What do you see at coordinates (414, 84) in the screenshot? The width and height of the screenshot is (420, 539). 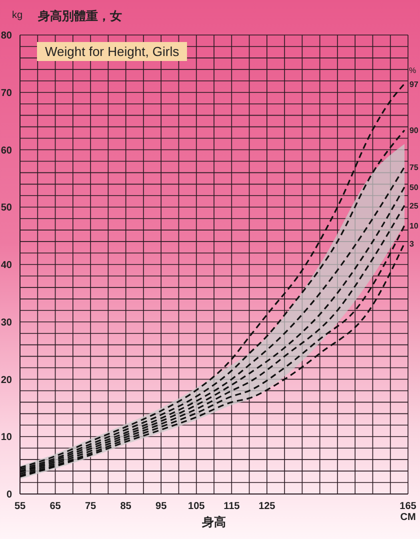 I see `series-label: 97` at bounding box center [414, 84].